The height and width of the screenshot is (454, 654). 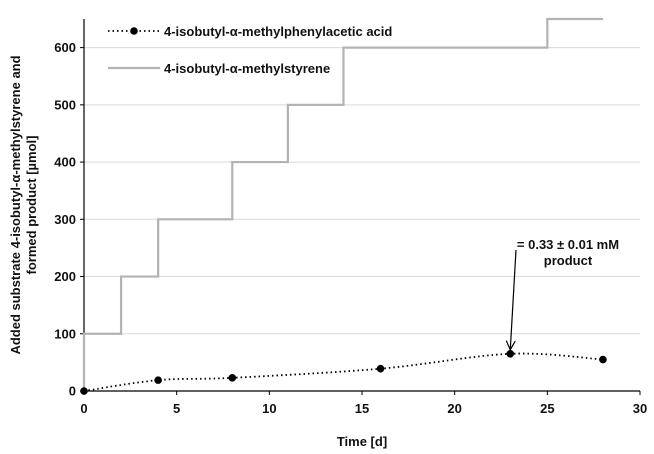 What do you see at coordinates (83, 408) in the screenshot?
I see `x-tick-label-0: 0` at bounding box center [83, 408].